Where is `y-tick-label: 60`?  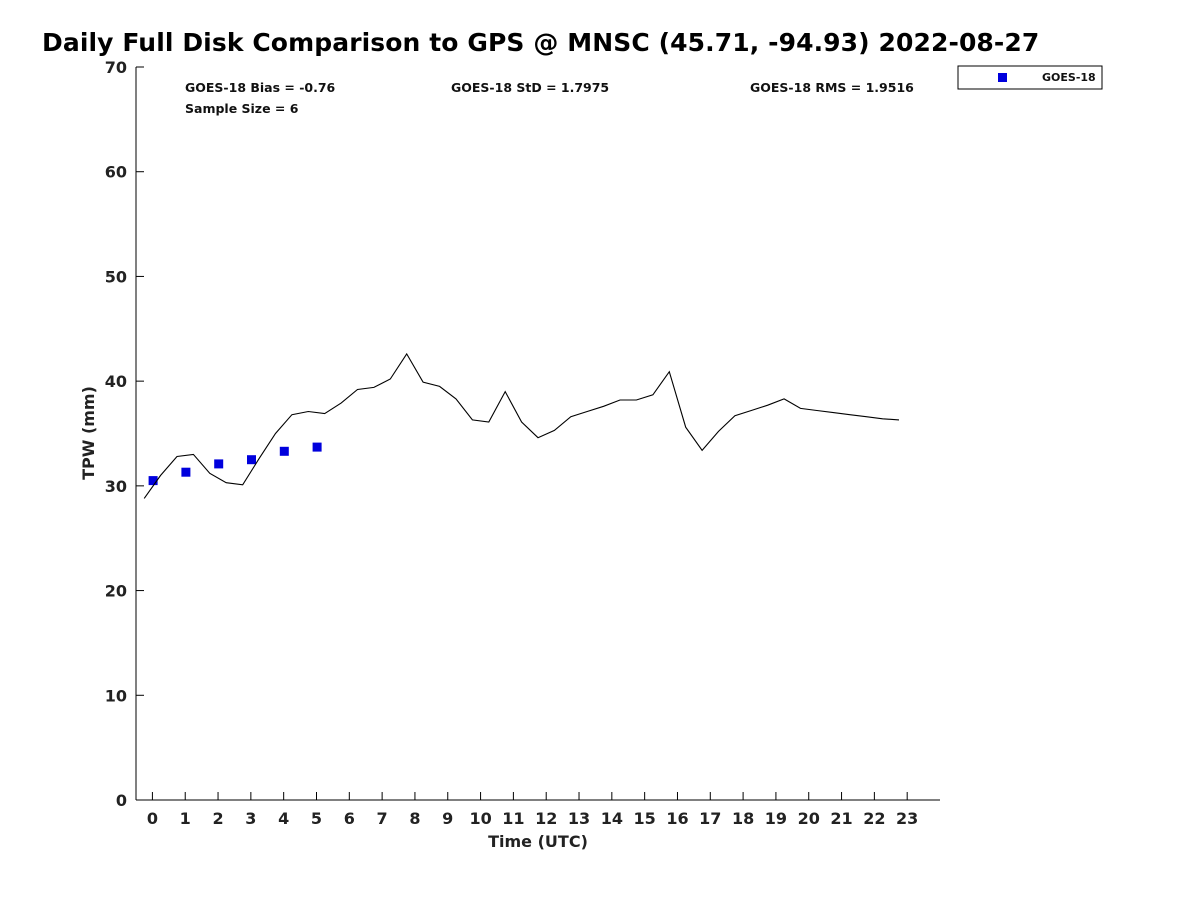
y-tick-label: 60 is located at coordinates (116, 172).